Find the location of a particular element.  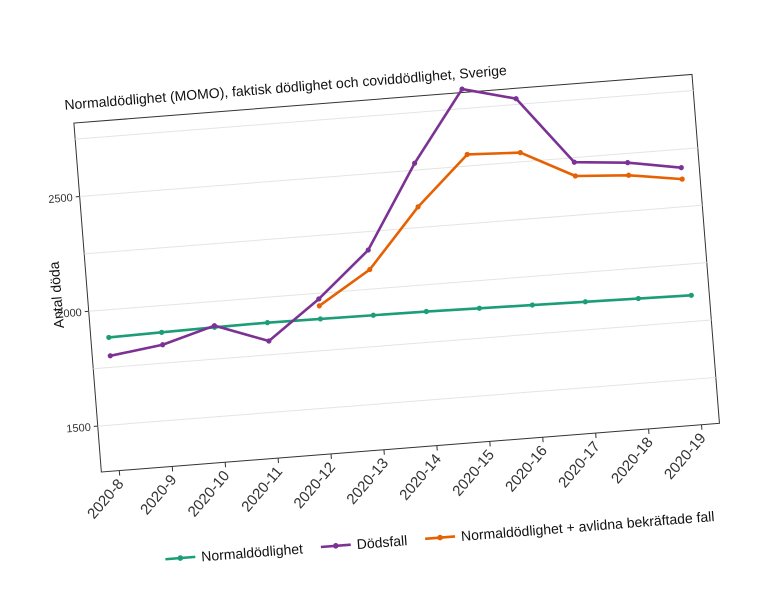

x-tick-label: 2020-9 is located at coordinates (158, 495).